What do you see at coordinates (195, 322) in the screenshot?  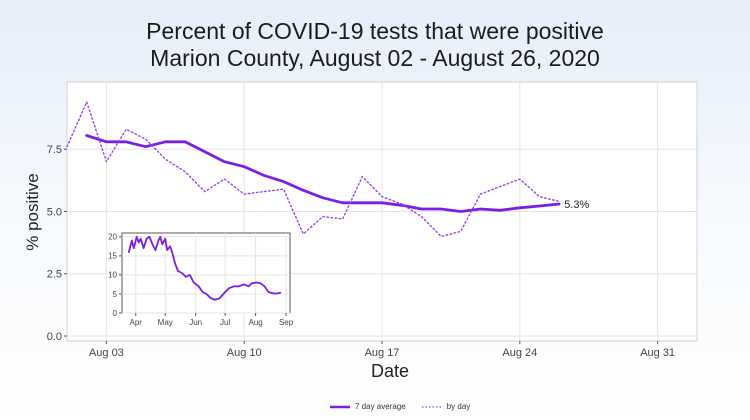 I see `inset-x-tick-label: Jun` at bounding box center [195, 322].